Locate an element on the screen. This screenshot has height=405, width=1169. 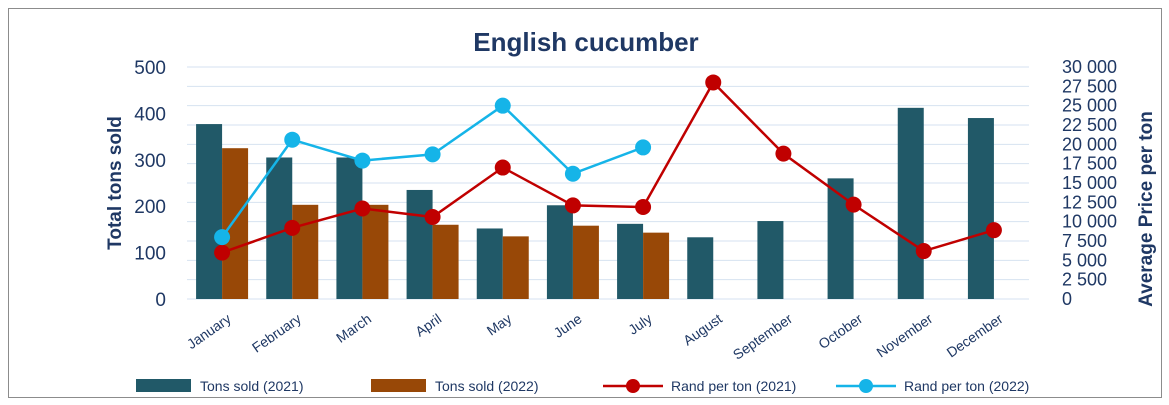
y-tick-label: 500 is located at coordinates (150, 68).